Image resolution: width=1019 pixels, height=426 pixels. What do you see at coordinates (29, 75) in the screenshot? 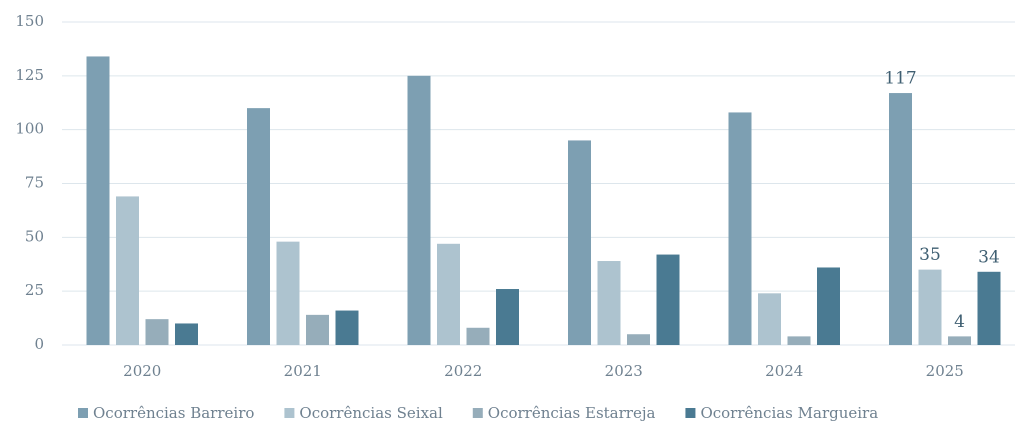
I see `y-tick-label: 125` at bounding box center [29, 75].